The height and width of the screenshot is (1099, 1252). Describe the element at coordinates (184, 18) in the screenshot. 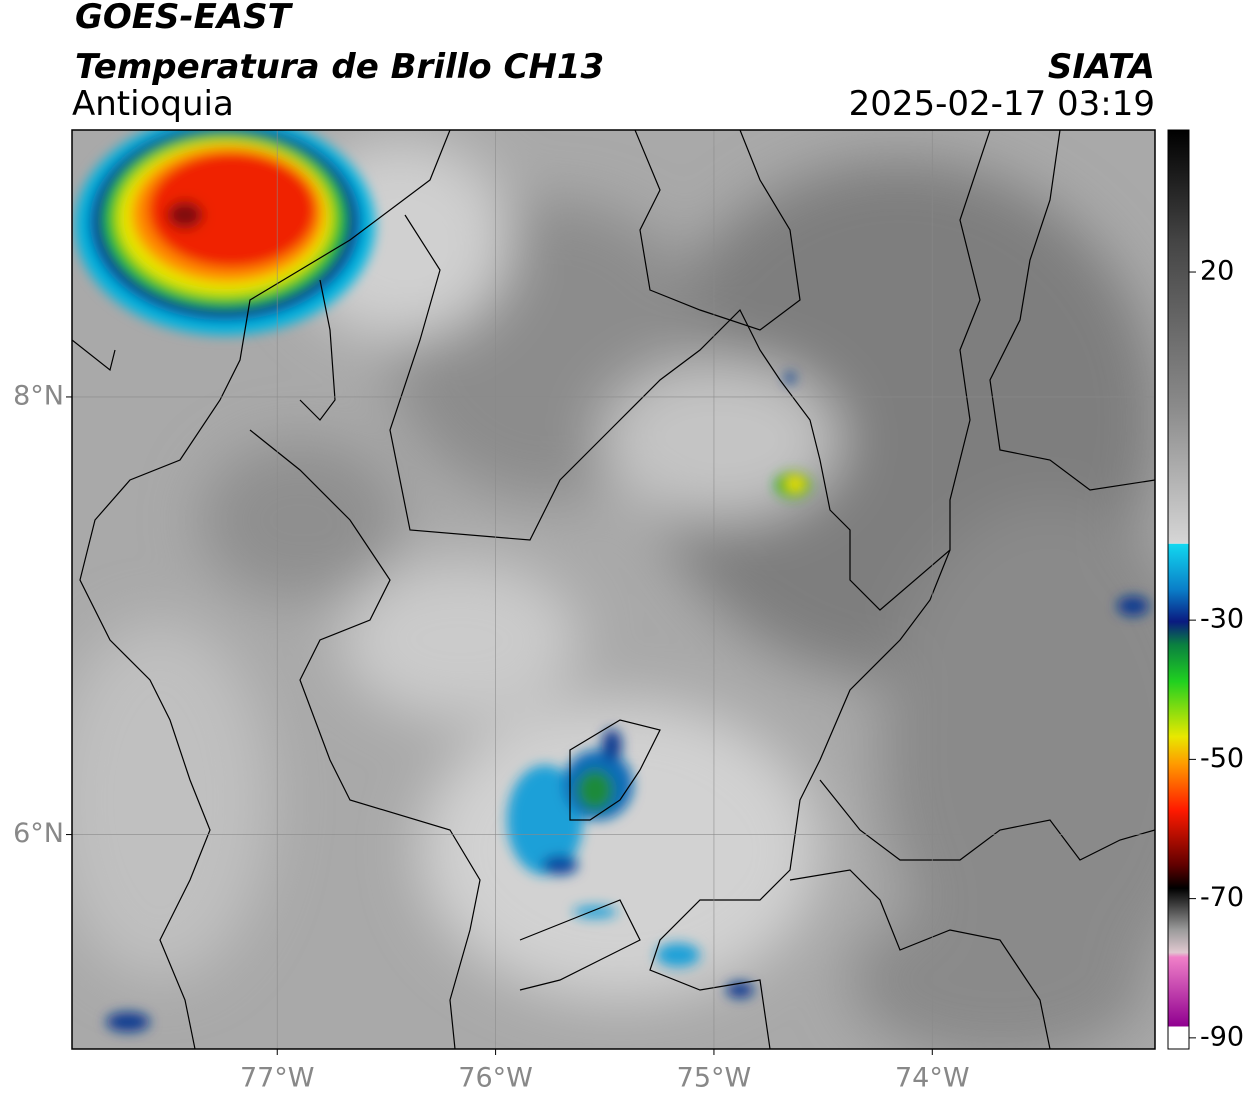

I see `title: GOES-EAST` at that location.